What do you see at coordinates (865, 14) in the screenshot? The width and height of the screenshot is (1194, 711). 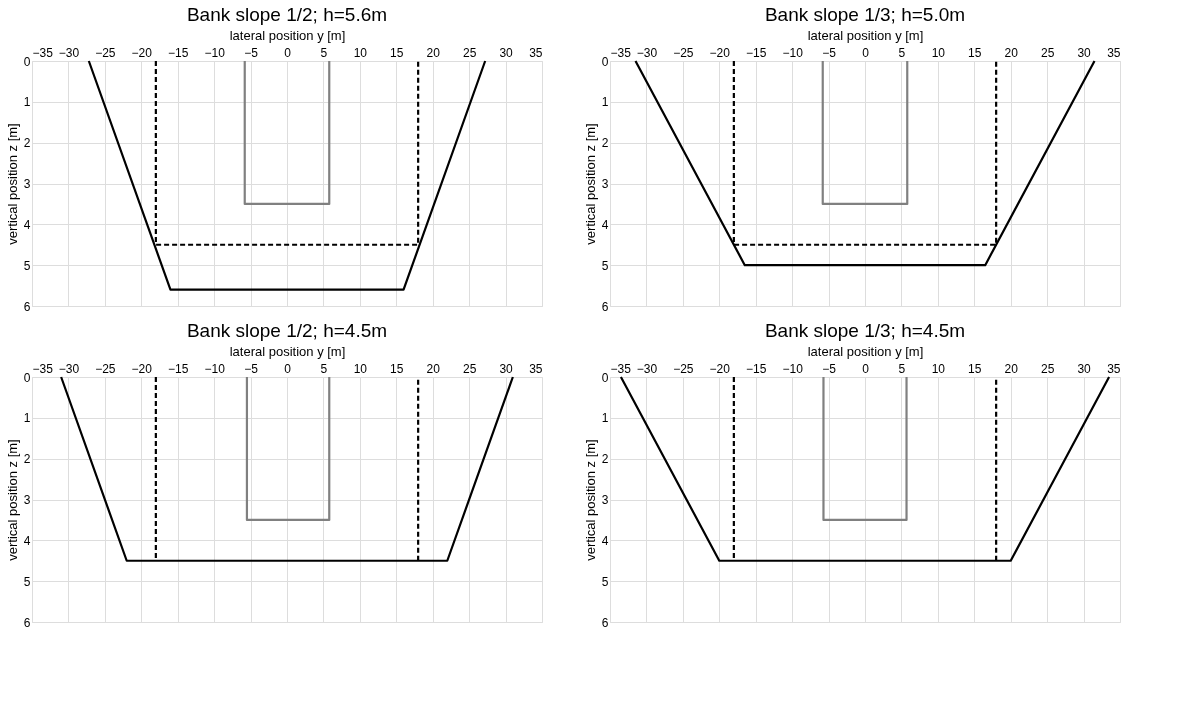 I see `chart-title: Bank slope 1/3; h=5.0m` at bounding box center [865, 14].